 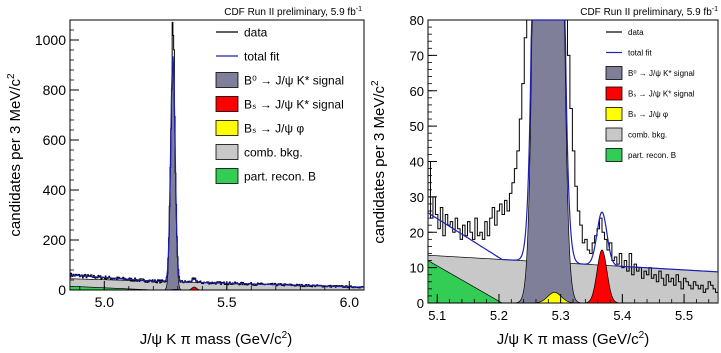 I want to click on y-tick-label: 80, so click(x=417, y=20).